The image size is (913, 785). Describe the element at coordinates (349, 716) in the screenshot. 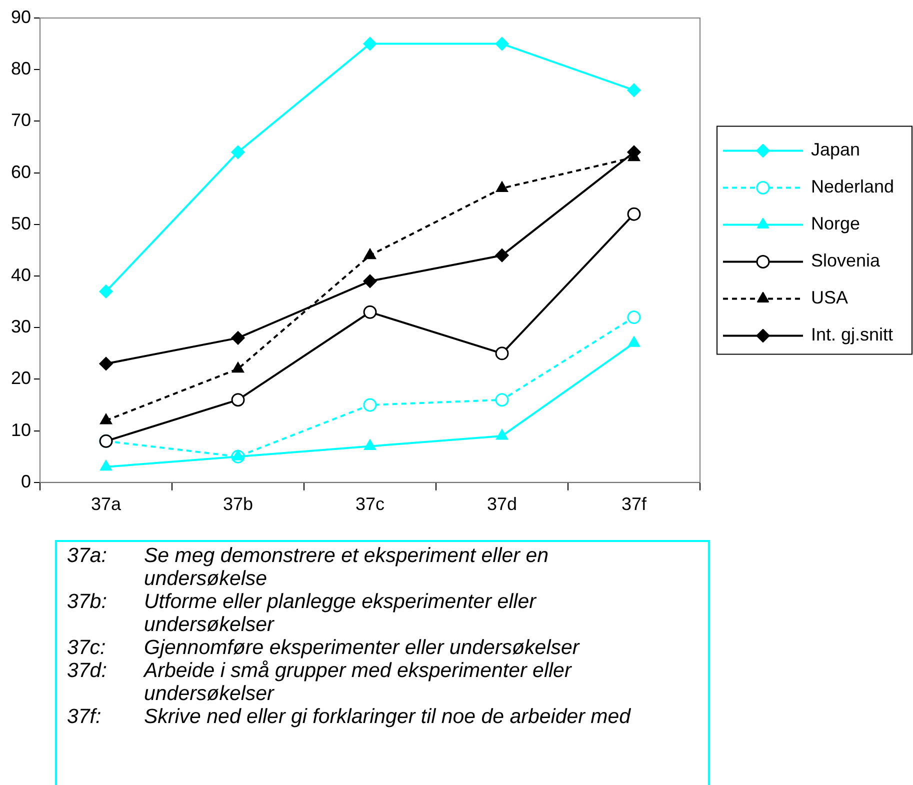

I see `text: 37f: Skrive ned eller gi forklaringer til noe de arbeider med` at that location.